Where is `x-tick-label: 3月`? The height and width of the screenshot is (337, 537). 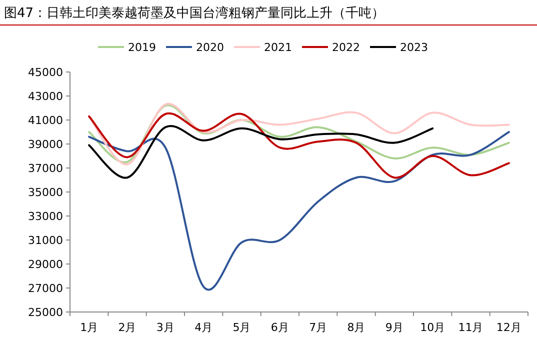 x-tick-label: 3月 is located at coordinates (165, 327).